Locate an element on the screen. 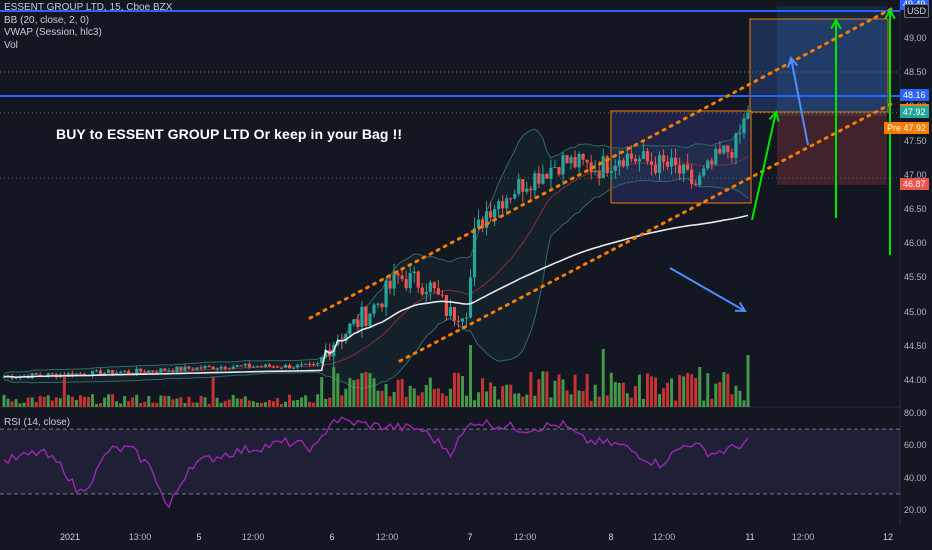 Image resolution: width=932 pixels, height=550 pixels. arrow-blue-down is located at coordinates (708, 290).